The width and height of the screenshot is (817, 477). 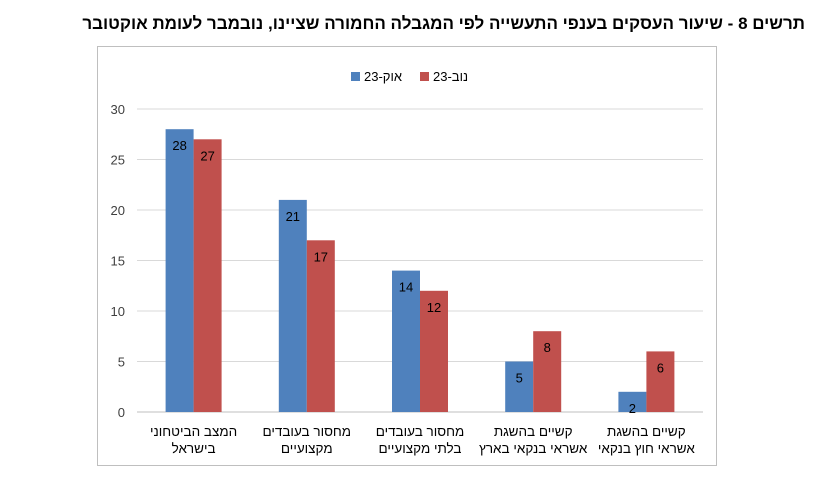 What do you see at coordinates (207, 155) in the screenshot?
I see `data-label: 27` at bounding box center [207, 155].